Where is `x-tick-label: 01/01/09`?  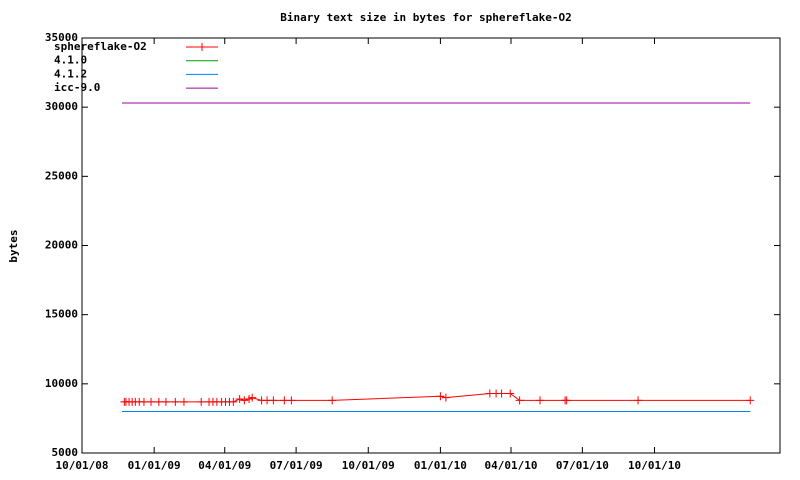
x-tick-label: 01/01/09 is located at coordinates (154, 465).